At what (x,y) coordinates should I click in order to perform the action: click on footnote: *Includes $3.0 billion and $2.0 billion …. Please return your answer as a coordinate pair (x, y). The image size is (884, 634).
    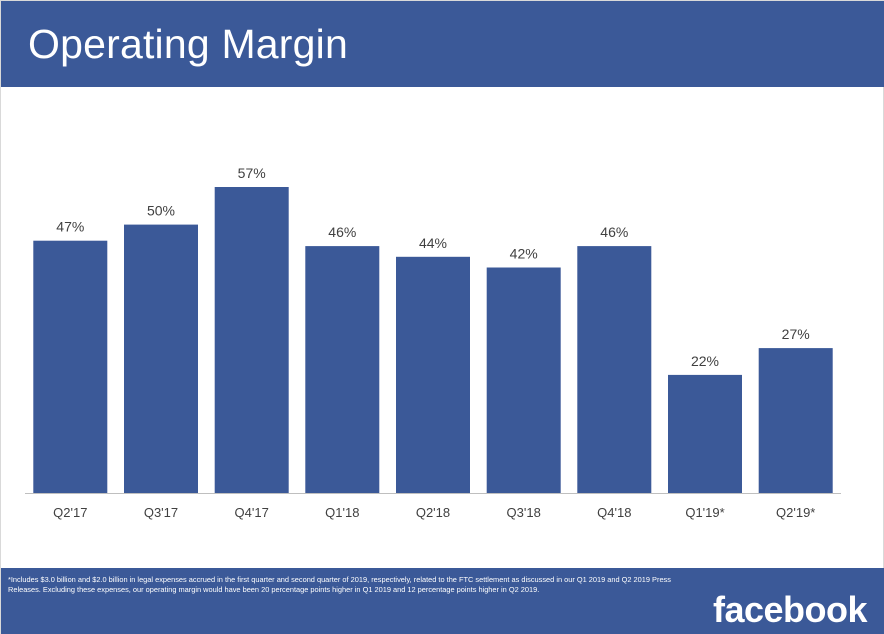
    Looking at the image, I should click on (339, 584).